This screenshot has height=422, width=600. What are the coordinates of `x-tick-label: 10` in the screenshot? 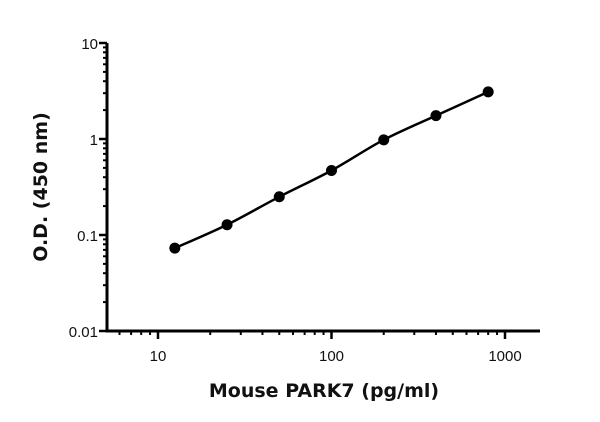 It's located at (158, 356).